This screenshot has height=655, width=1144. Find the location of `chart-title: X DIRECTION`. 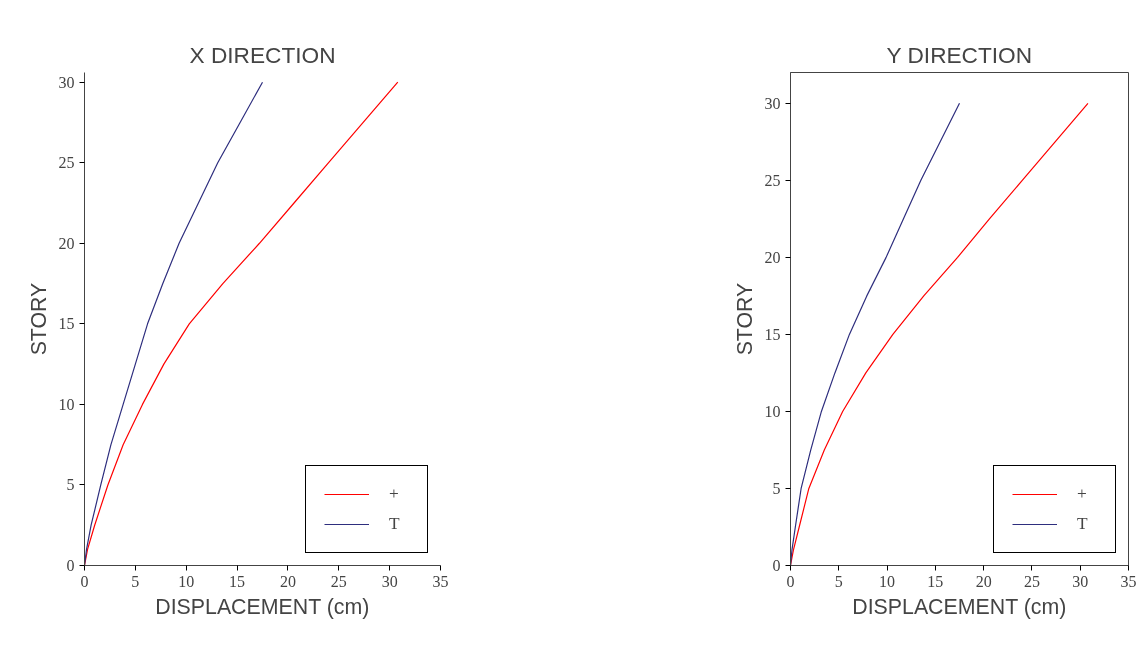

chart-title: X DIRECTION is located at coordinates (262, 54).